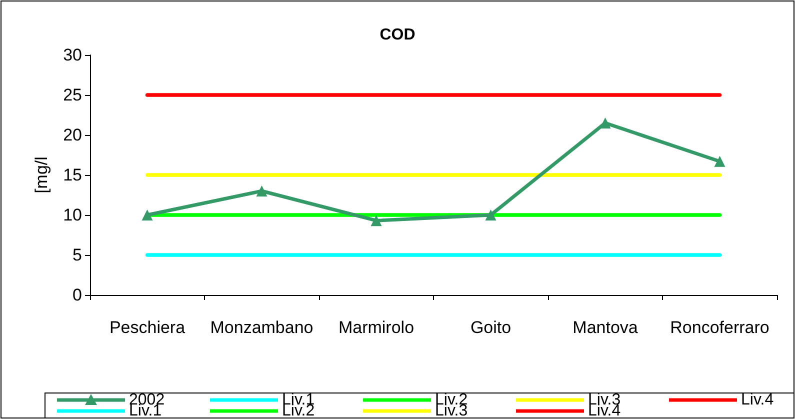 The width and height of the screenshot is (795, 419). I want to click on x-tick-label: Mantova, so click(605, 327).